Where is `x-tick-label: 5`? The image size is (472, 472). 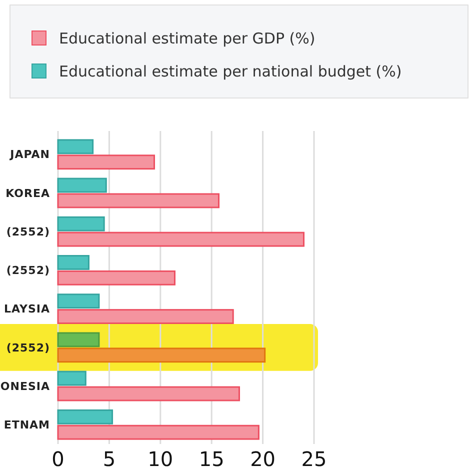 x-tick-label: 5 is located at coordinates (109, 459).